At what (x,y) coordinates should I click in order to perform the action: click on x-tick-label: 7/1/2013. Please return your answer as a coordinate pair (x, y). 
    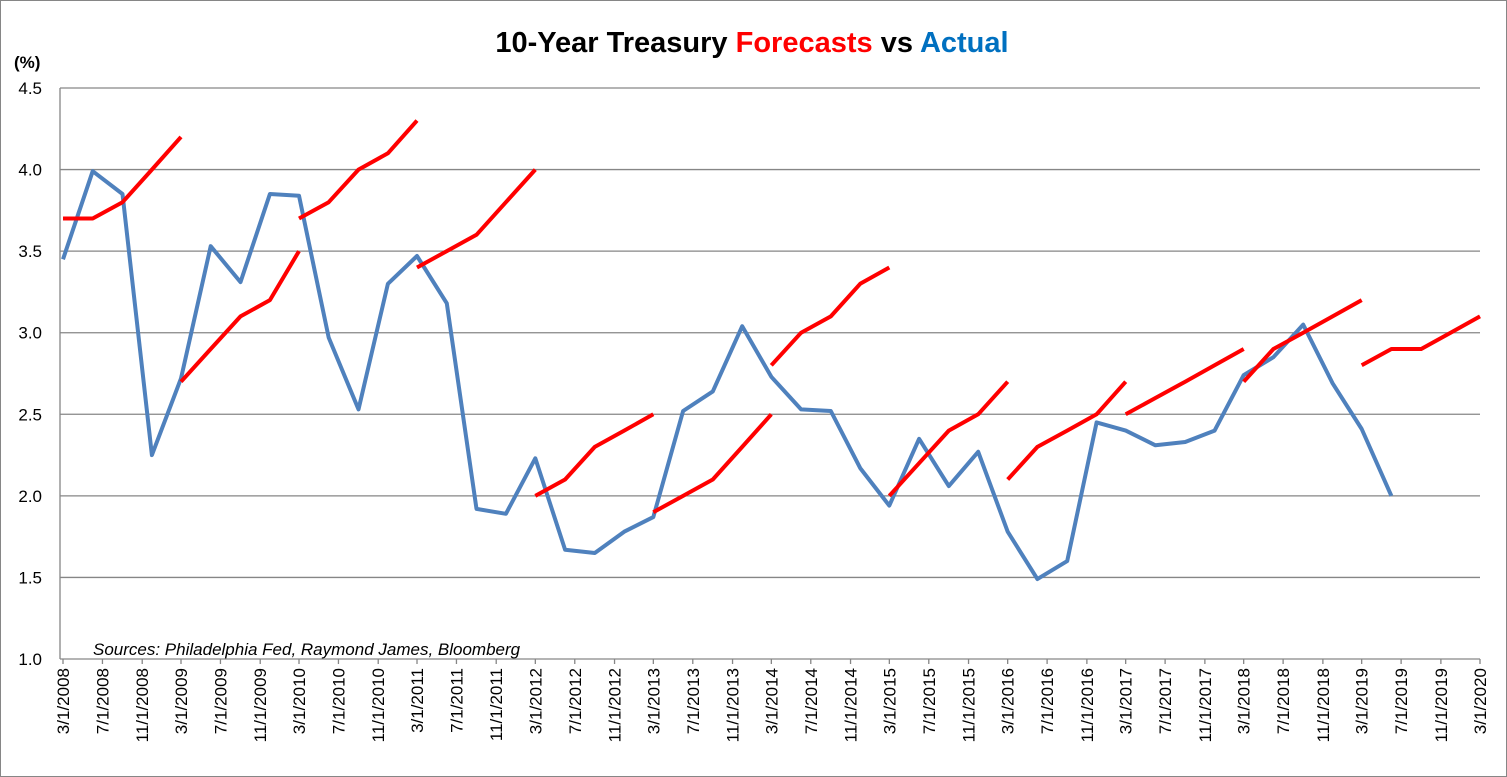
    Looking at the image, I should click on (693, 701).